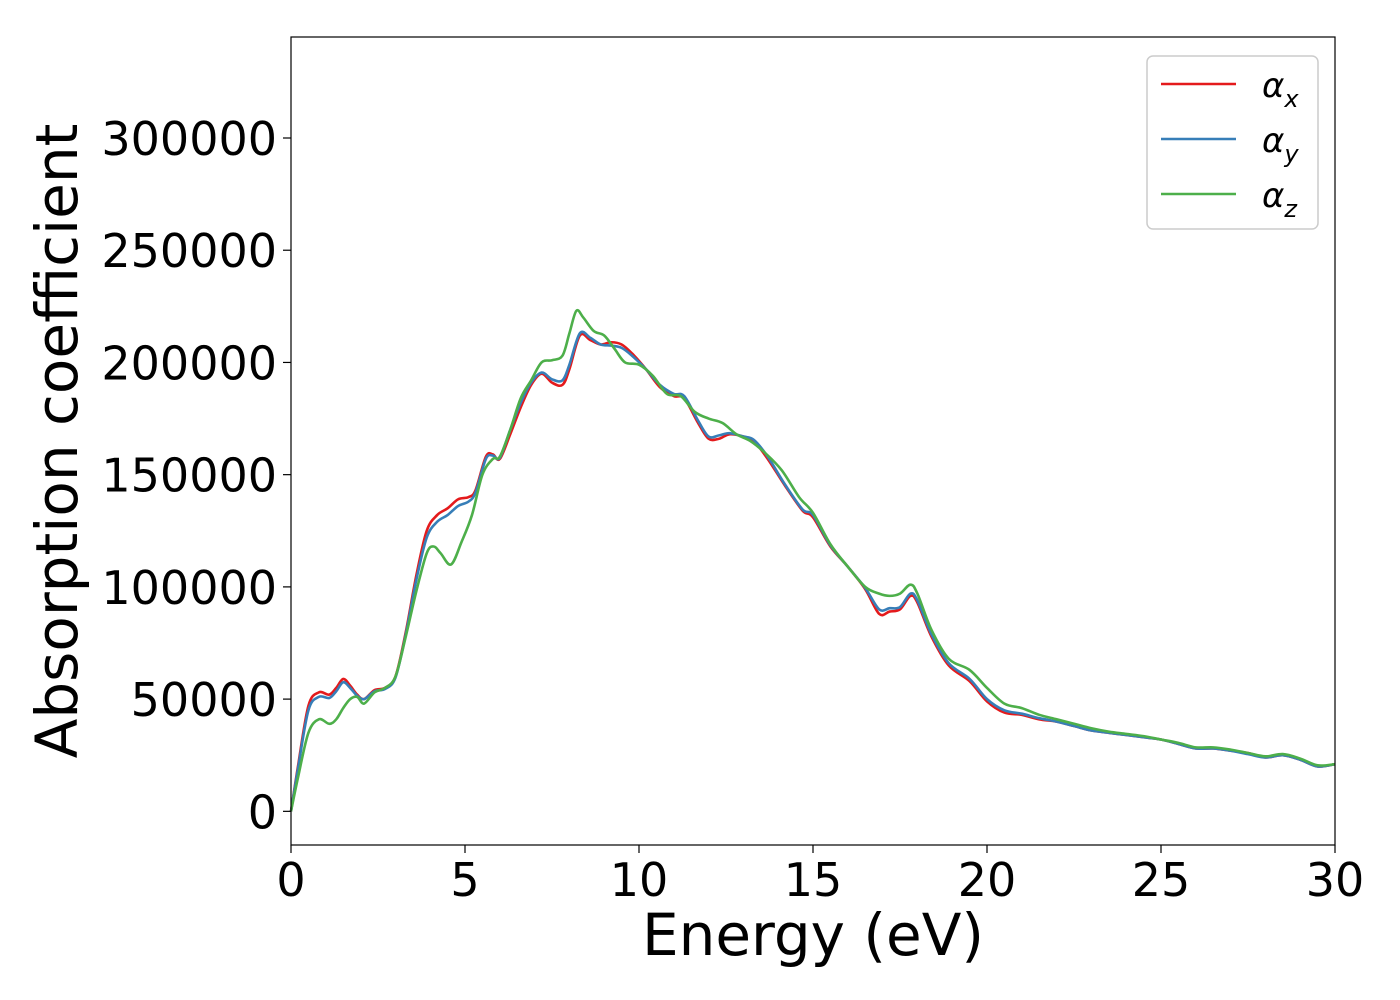 This screenshot has width=1400, height=1000. What do you see at coordinates (1229, 199) in the screenshot?
I see `legend-entry-z: αz` at bounding box center [1229, 199].